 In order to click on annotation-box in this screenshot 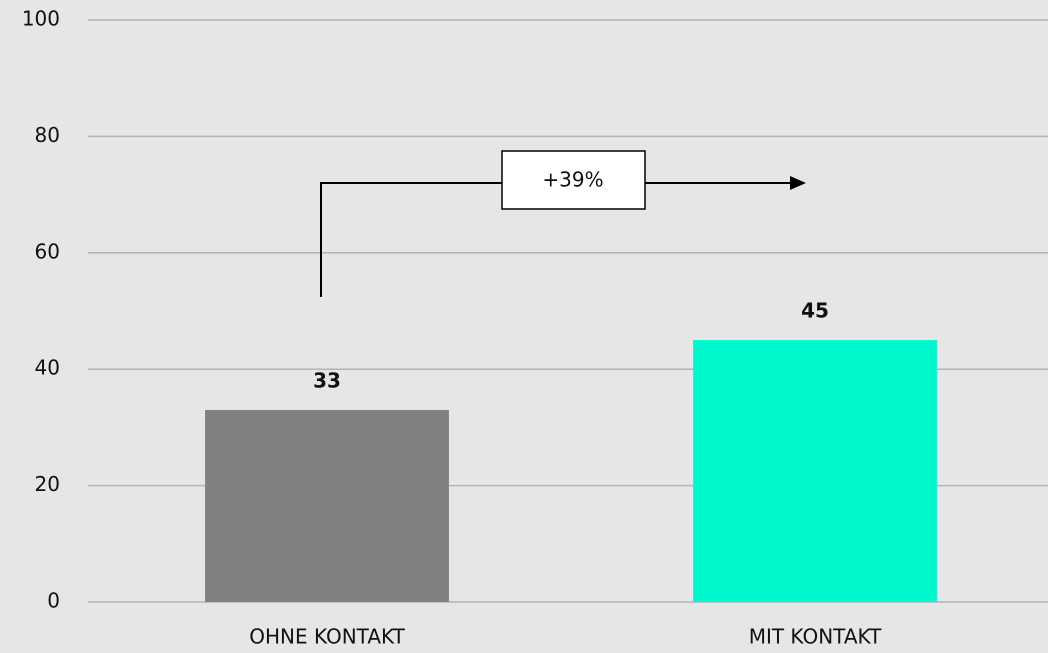, I will do `click(573, 180)`.